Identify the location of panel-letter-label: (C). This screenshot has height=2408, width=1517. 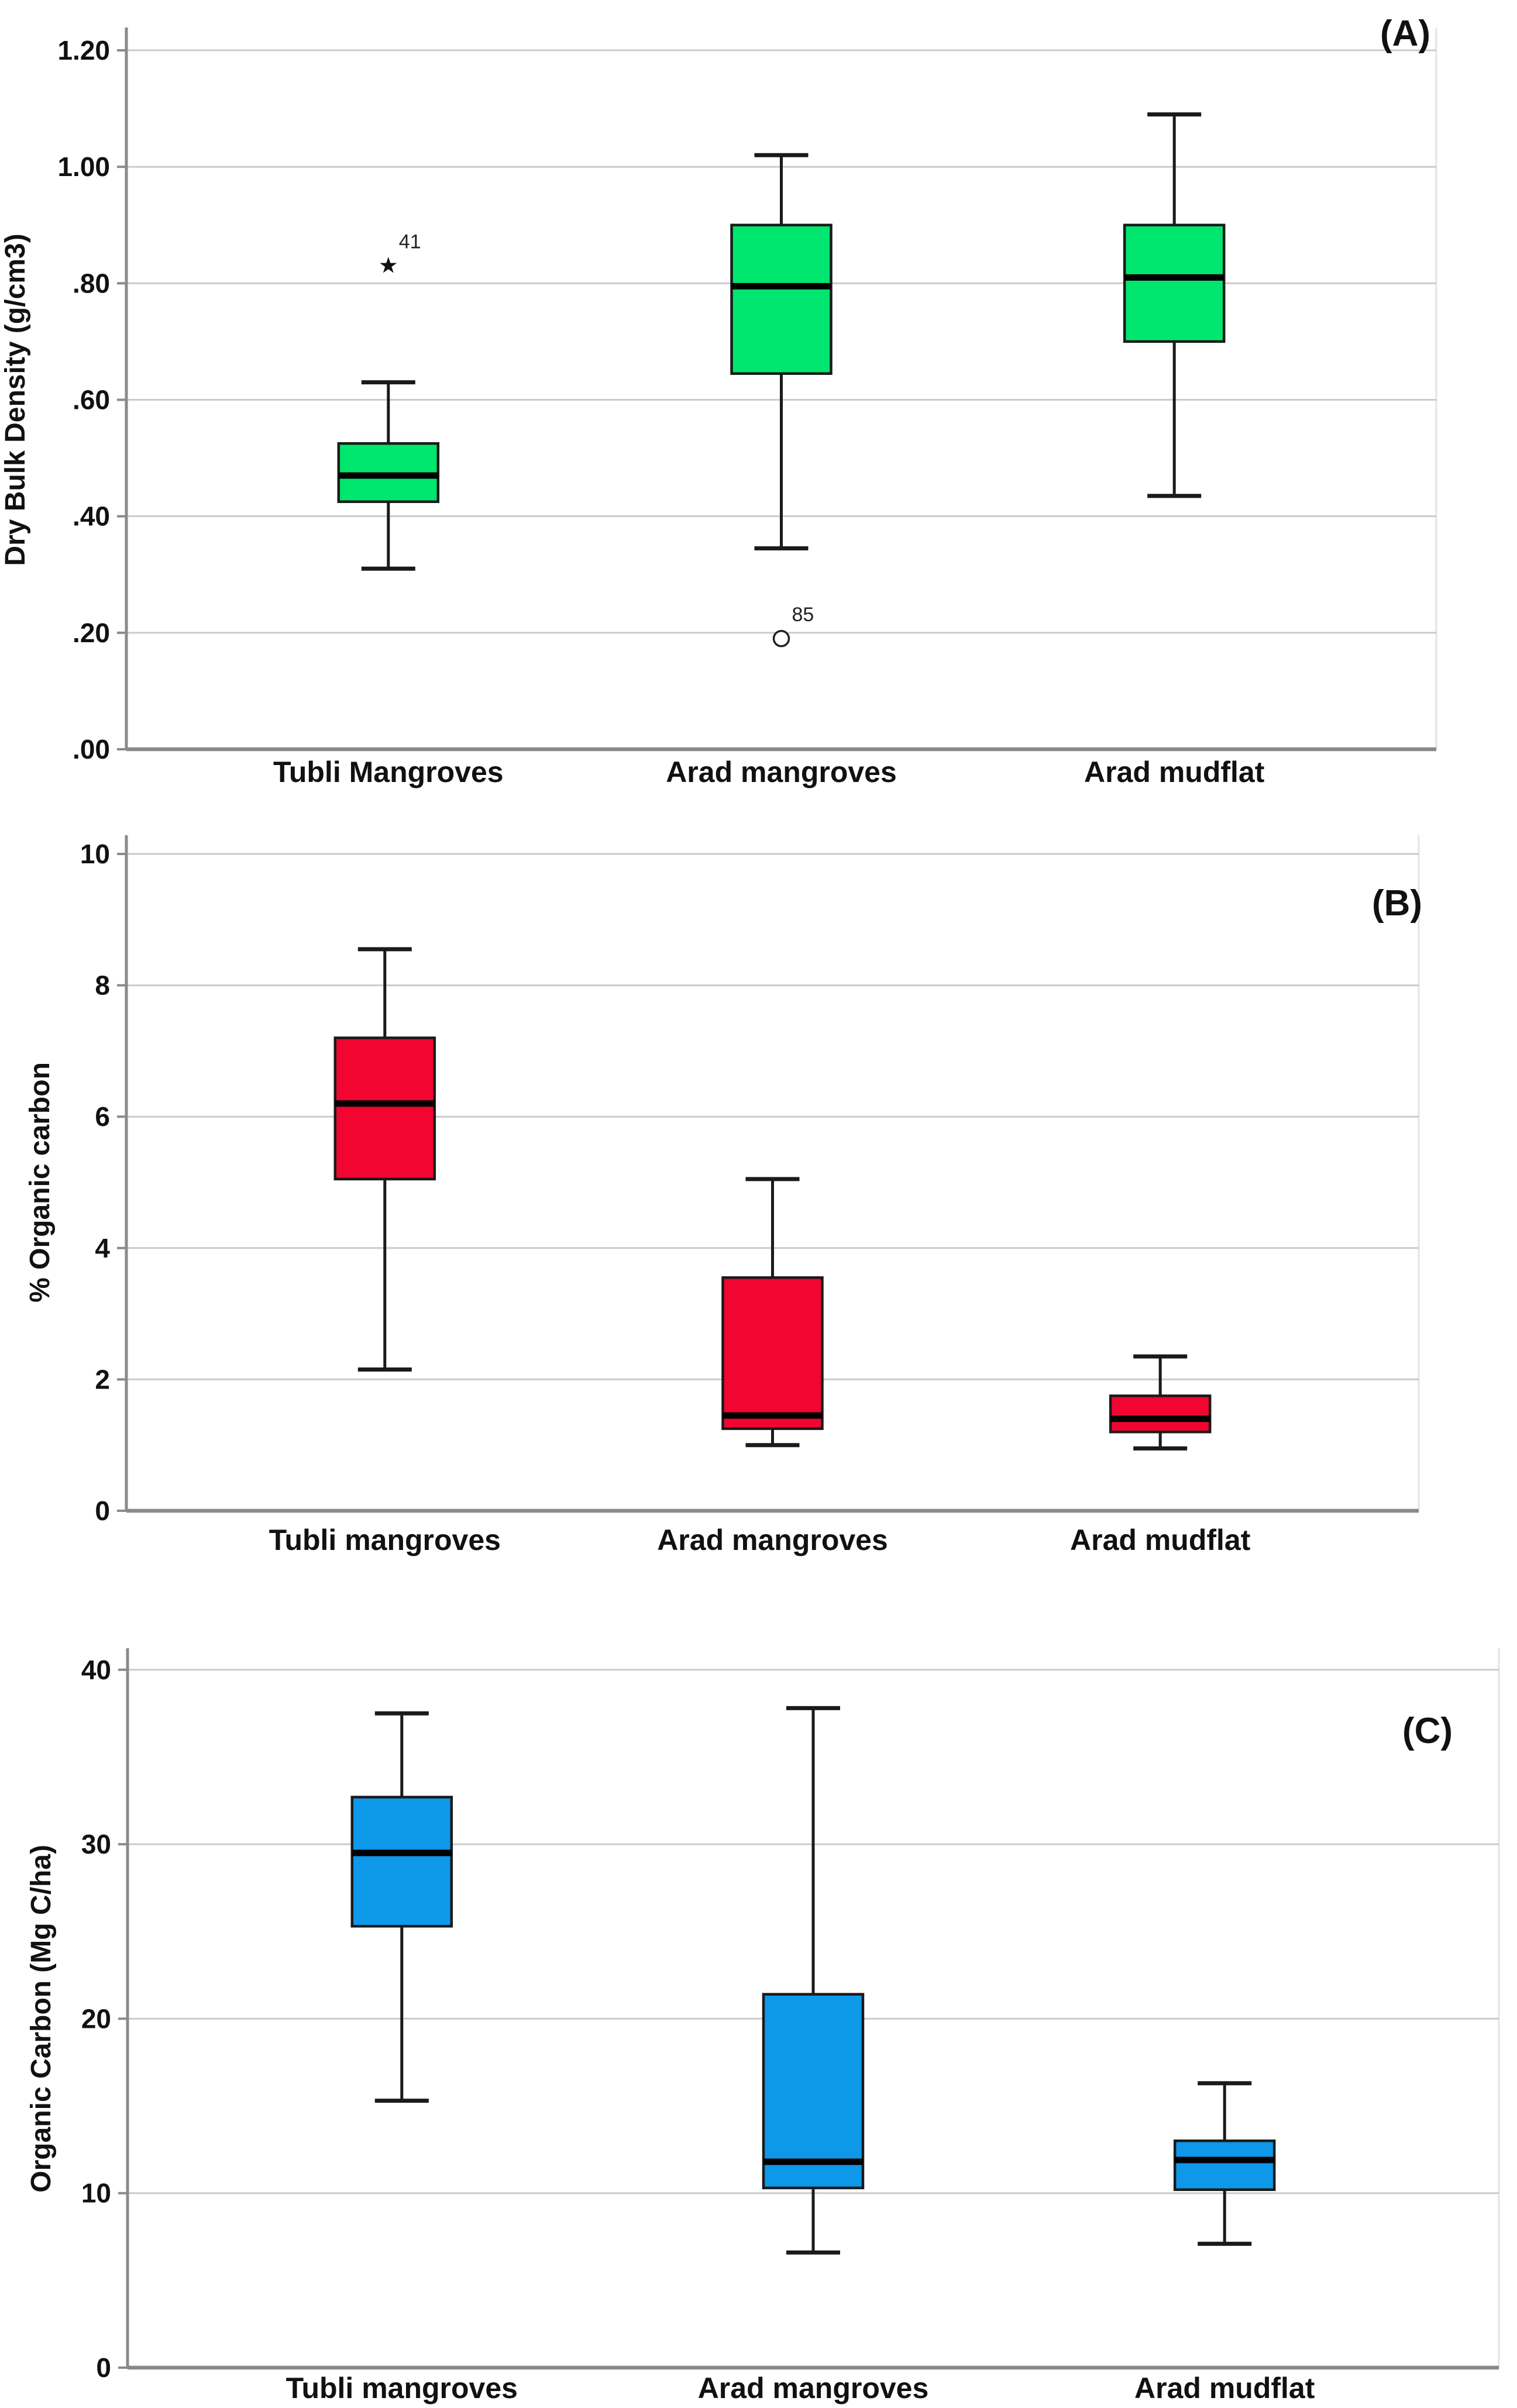
(1428, 1731).